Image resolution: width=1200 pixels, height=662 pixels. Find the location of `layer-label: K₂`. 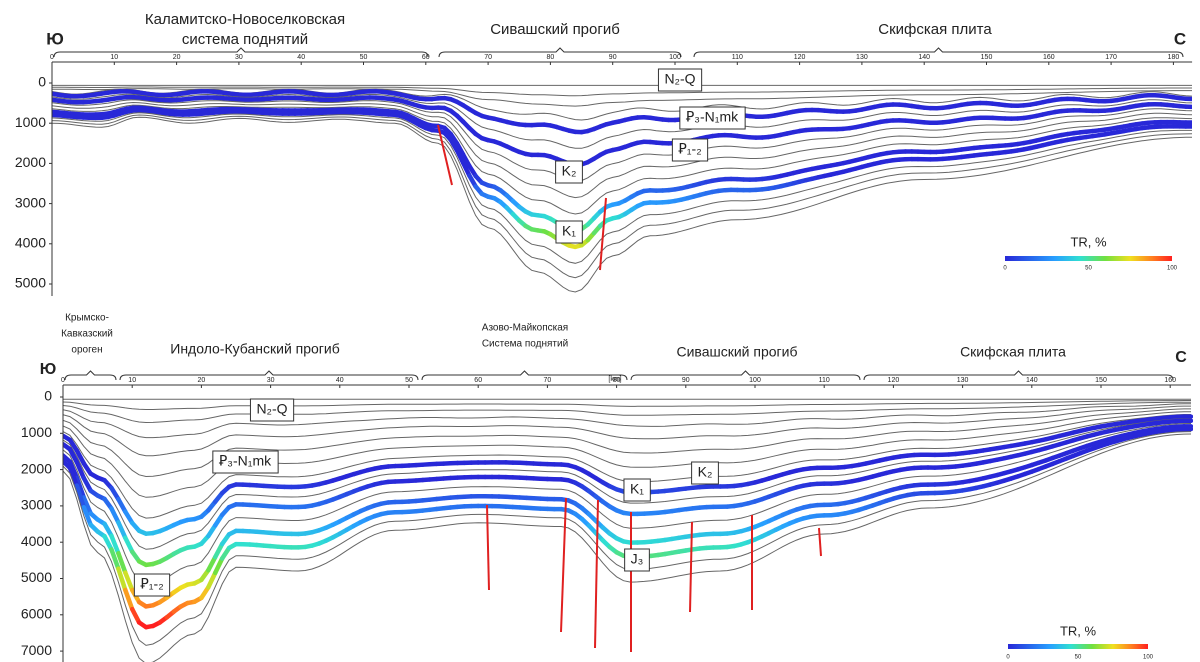

layer-label: K₂ is located at coordinates (705, 472).